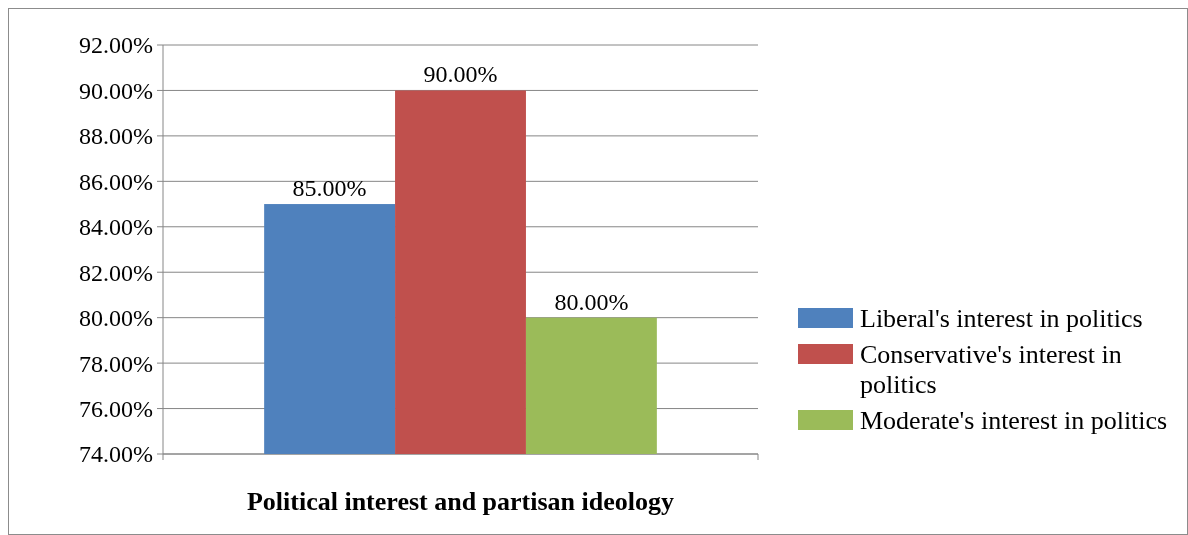 The width and height of the screenshot is (1188, 535). Describe the element at coordinates (460, 501) in the screenshot. I see `x-axis-title: Political interest and partisan ideology` at that location.